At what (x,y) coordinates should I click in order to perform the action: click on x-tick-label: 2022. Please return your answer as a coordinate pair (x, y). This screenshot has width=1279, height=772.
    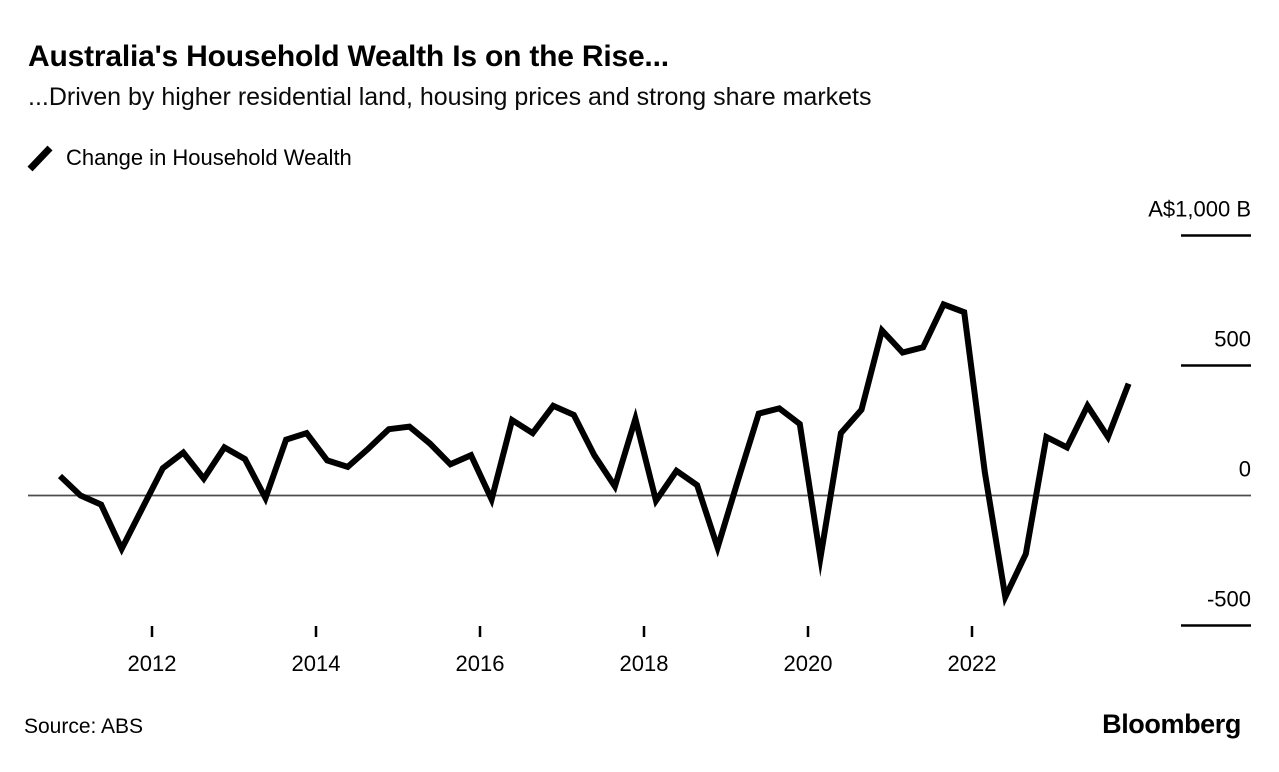
    Looking at the image, I should click on (972, 663).